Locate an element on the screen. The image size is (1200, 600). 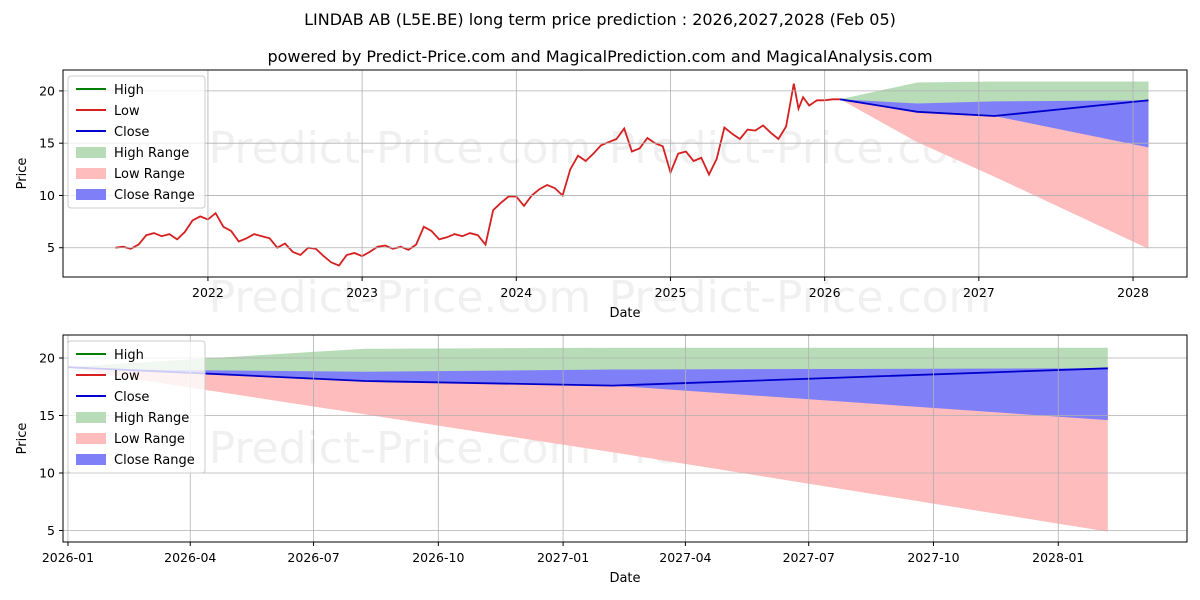
p0-x-tick-label: 2025 is located at coordinates (671, 292).